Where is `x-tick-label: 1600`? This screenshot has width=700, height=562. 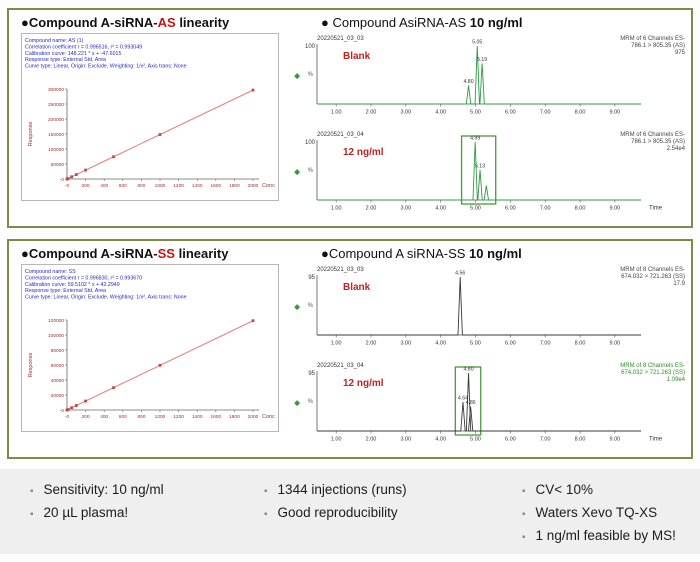 x-tick-label: 1600 is located at coordinates (215, 417).